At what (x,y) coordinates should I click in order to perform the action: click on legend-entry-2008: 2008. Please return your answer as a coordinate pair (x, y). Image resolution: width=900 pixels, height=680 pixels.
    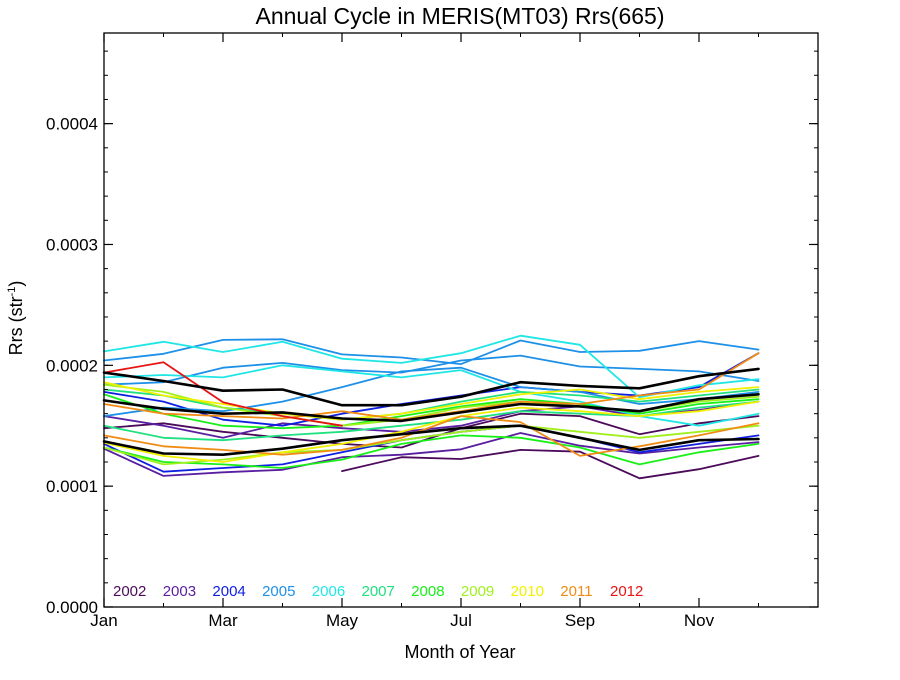
    Looking at the image, I should click on (427, 591).